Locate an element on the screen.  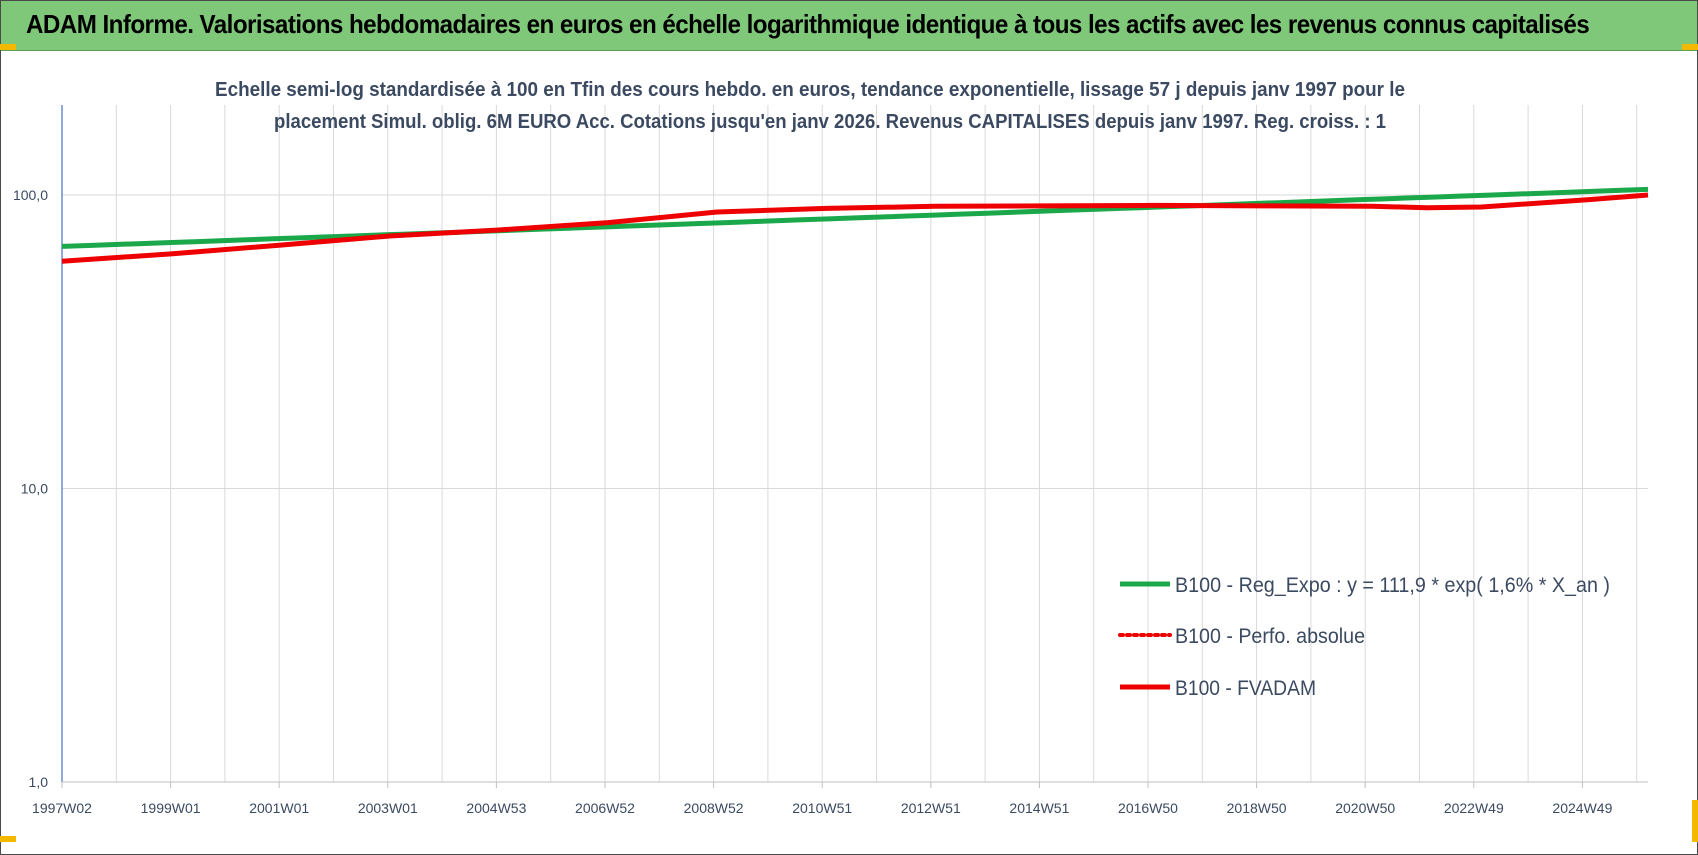
x-tick-label: 2016W50 is located at coordinates (1148, 808).